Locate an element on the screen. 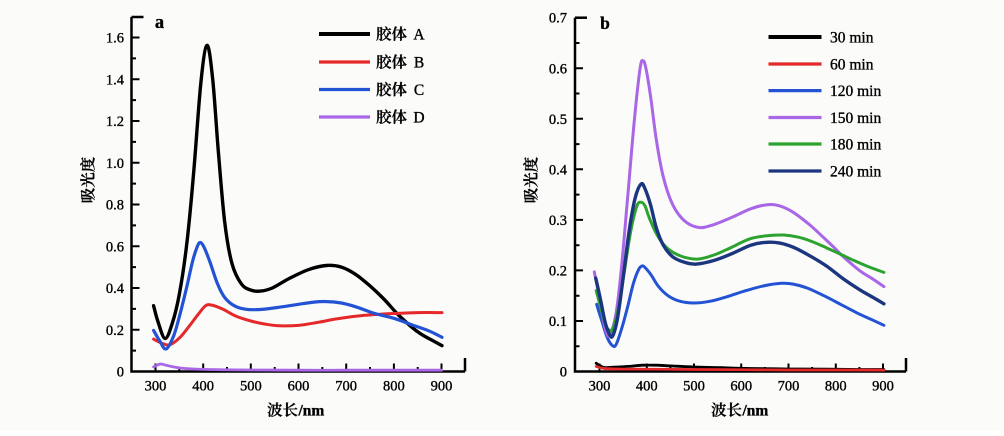 This screenshot has width=1004, height=436. svg-text: 1.2 is located at coordinates (115, 122).